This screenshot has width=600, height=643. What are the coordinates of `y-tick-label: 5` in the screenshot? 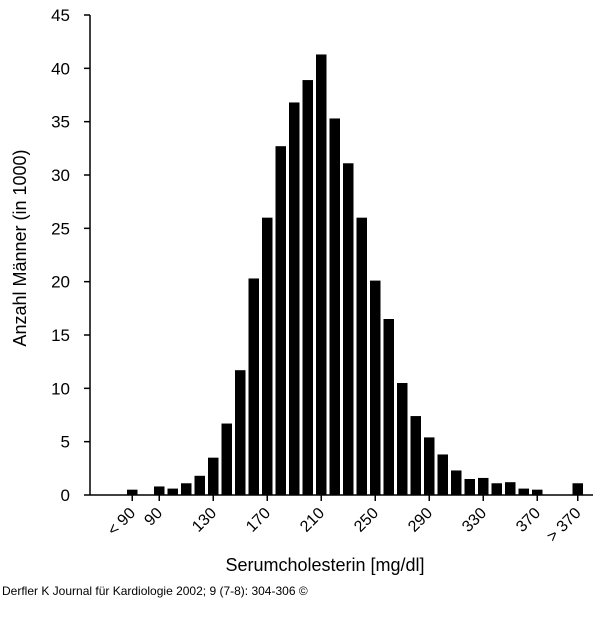 It's located at (65, 442).